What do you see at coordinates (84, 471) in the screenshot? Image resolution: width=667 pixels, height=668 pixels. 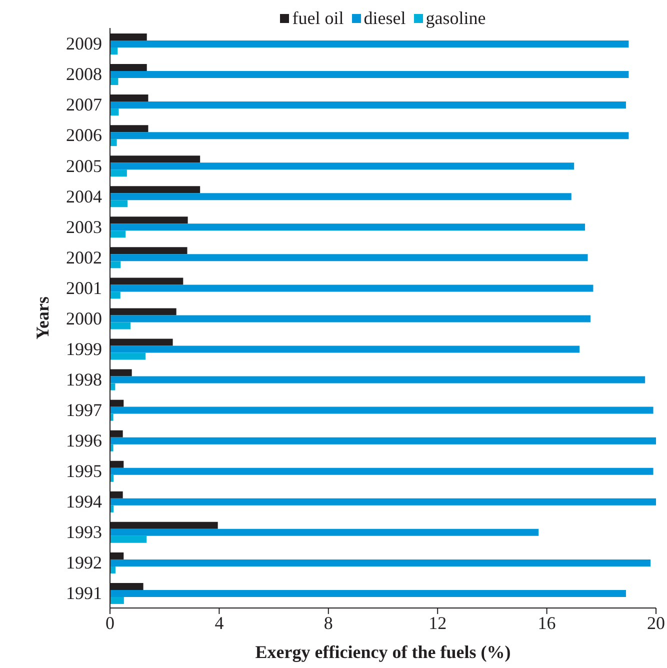 I see `y-tick-label: 1995` at bounding box center [84, 471].